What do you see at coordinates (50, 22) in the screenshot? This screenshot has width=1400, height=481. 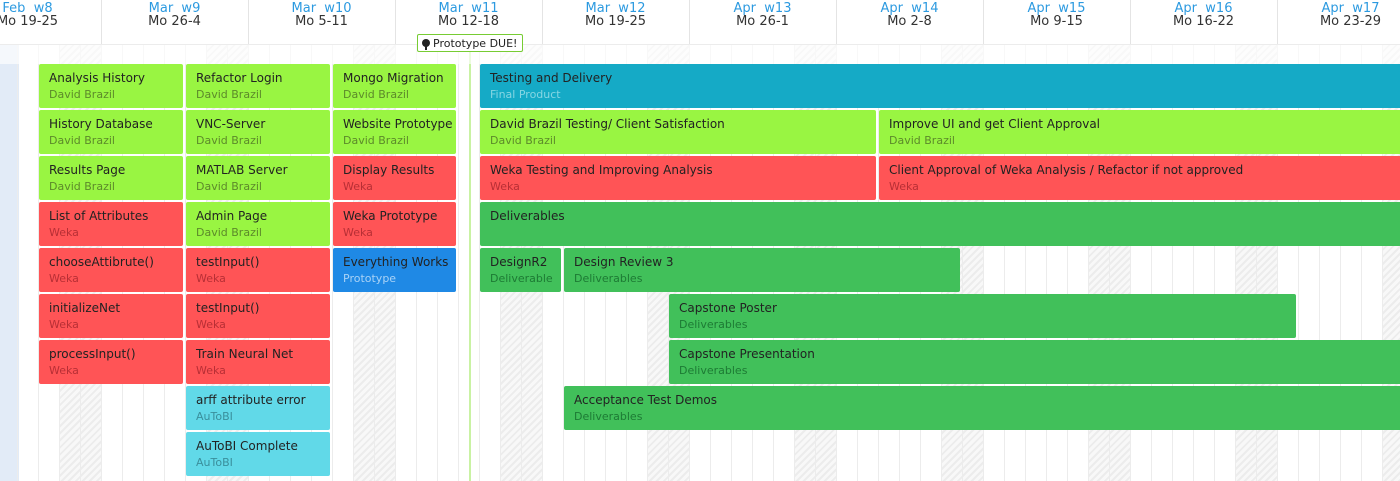 I see `week-header: Feb w8 Mo 19-25` at bounding box center [50, 22].